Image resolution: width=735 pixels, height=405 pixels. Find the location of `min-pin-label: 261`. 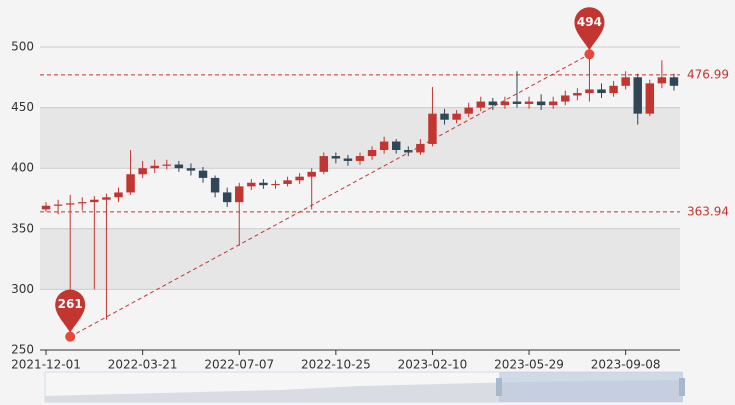

min-pin-label: 261 is located at coordinates (70, 304).